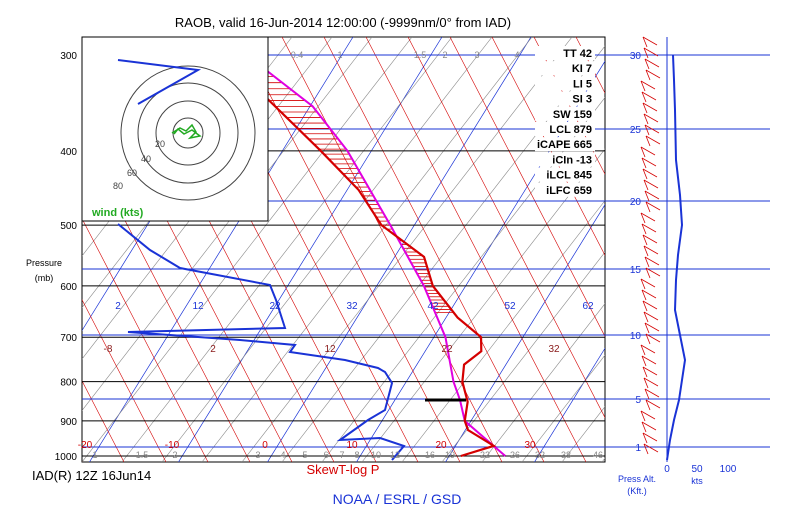 The width and height of the screenshot is (786, 505). Describe the element at coordinates (430, 455) in the screenshot. I see `mixing-ratio-bottom-label: 16` at that location.